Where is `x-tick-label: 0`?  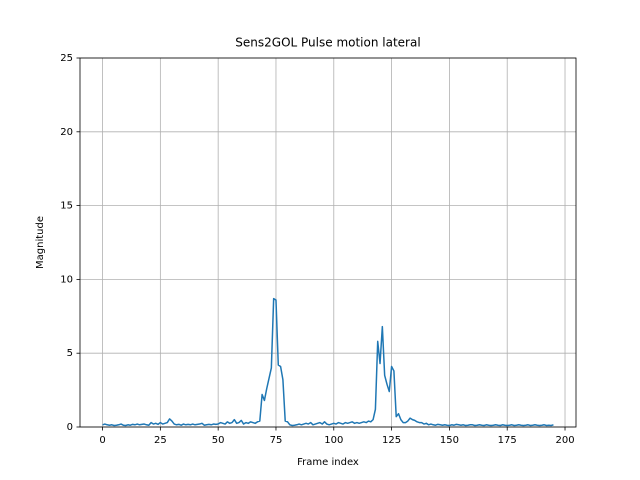
x-tick-label: 0 is located at coordinates (102, 440).